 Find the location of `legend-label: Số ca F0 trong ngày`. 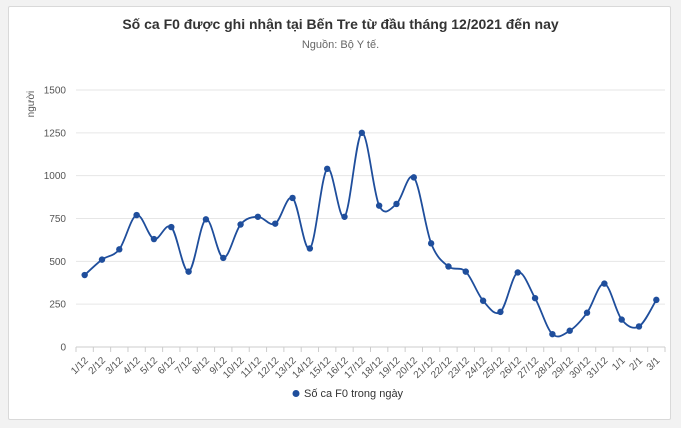

legend-label: Số ca F0 trong ngày is located at coordinates (354, 394).